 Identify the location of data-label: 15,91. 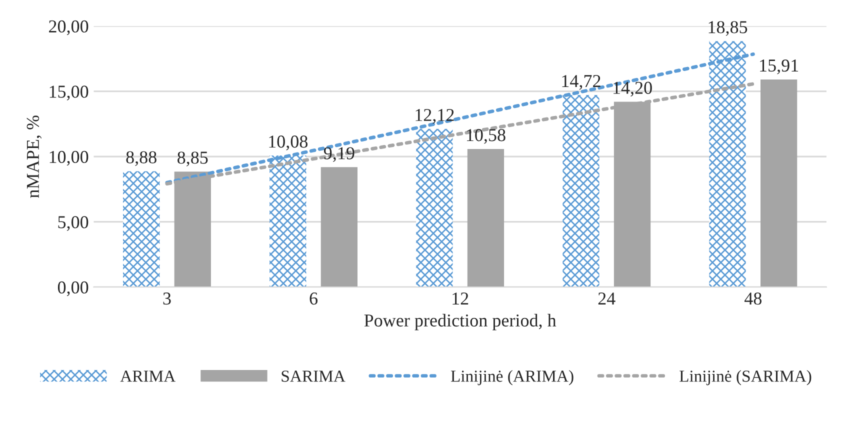
(779, 67).